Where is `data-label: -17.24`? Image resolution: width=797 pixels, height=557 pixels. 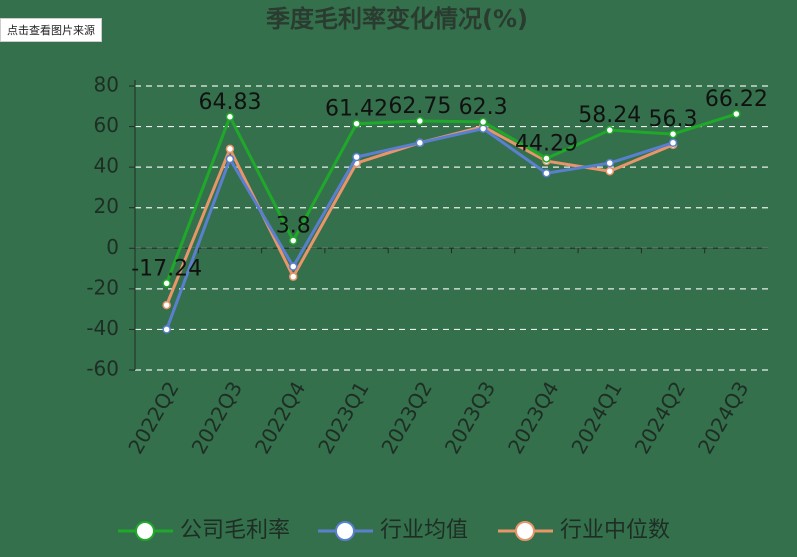
data-label: -17.24 is located at coordinates (166, 268).